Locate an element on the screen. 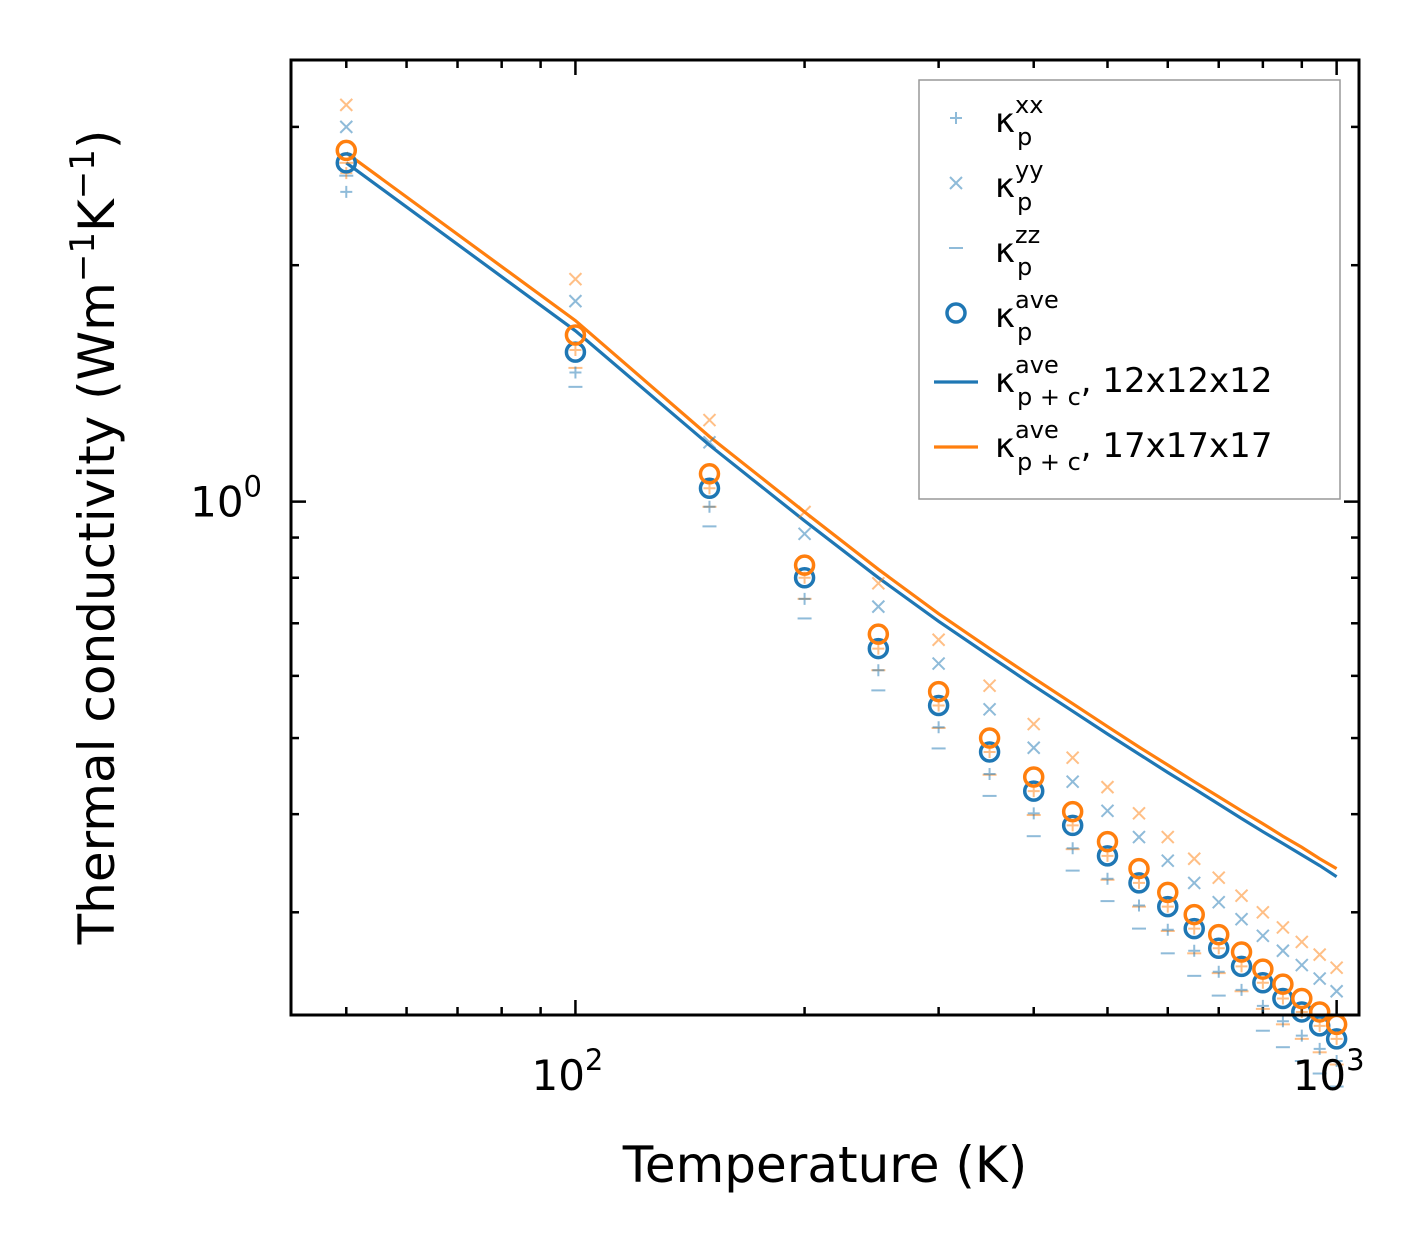 The height and width of the screenshot is (1254, 1421). legend-label: κzz p is located at coordinates (1017, 251).